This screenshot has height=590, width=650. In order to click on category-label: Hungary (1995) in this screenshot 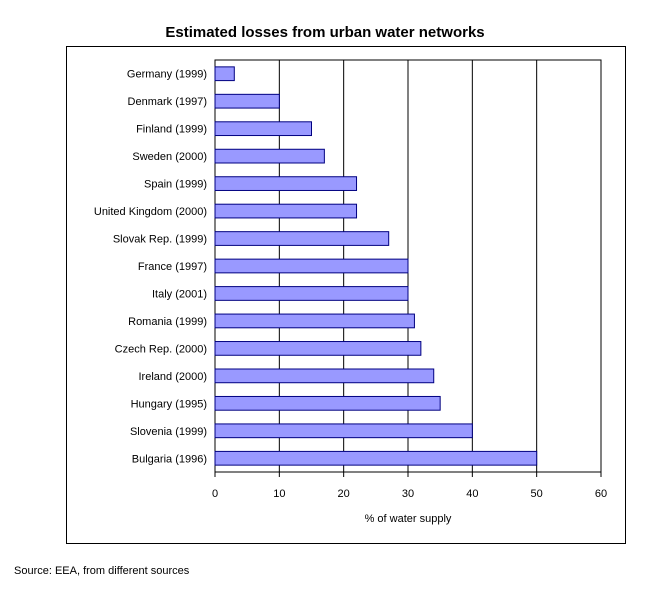, I will do `click(169, 404)`.